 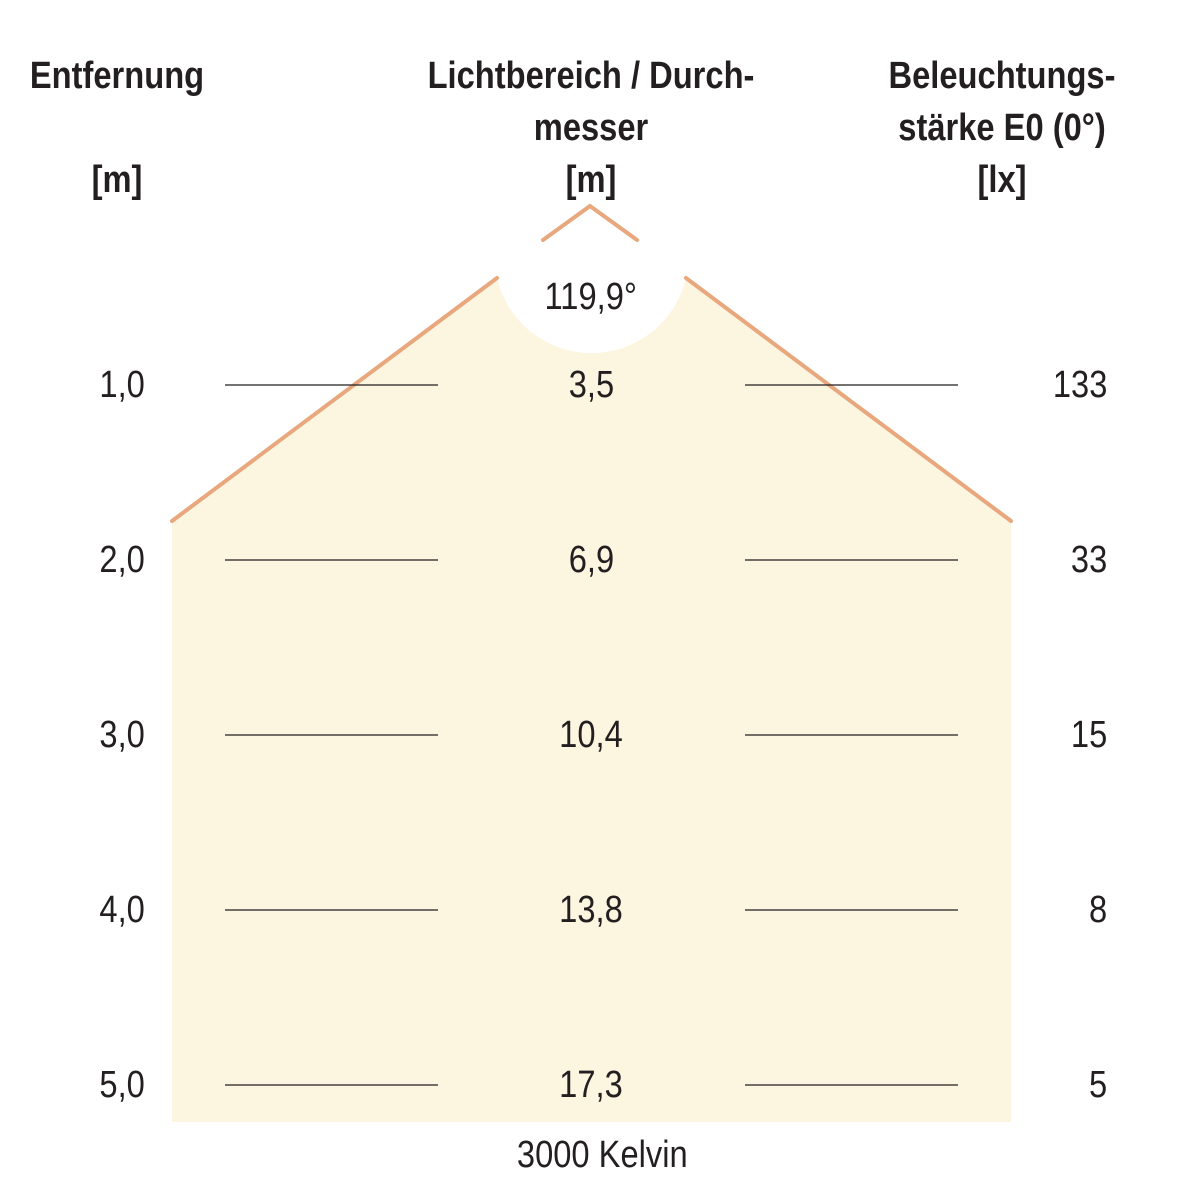 I want to click on diameter-header-title-cont: messer, so click(x=591, y=128).